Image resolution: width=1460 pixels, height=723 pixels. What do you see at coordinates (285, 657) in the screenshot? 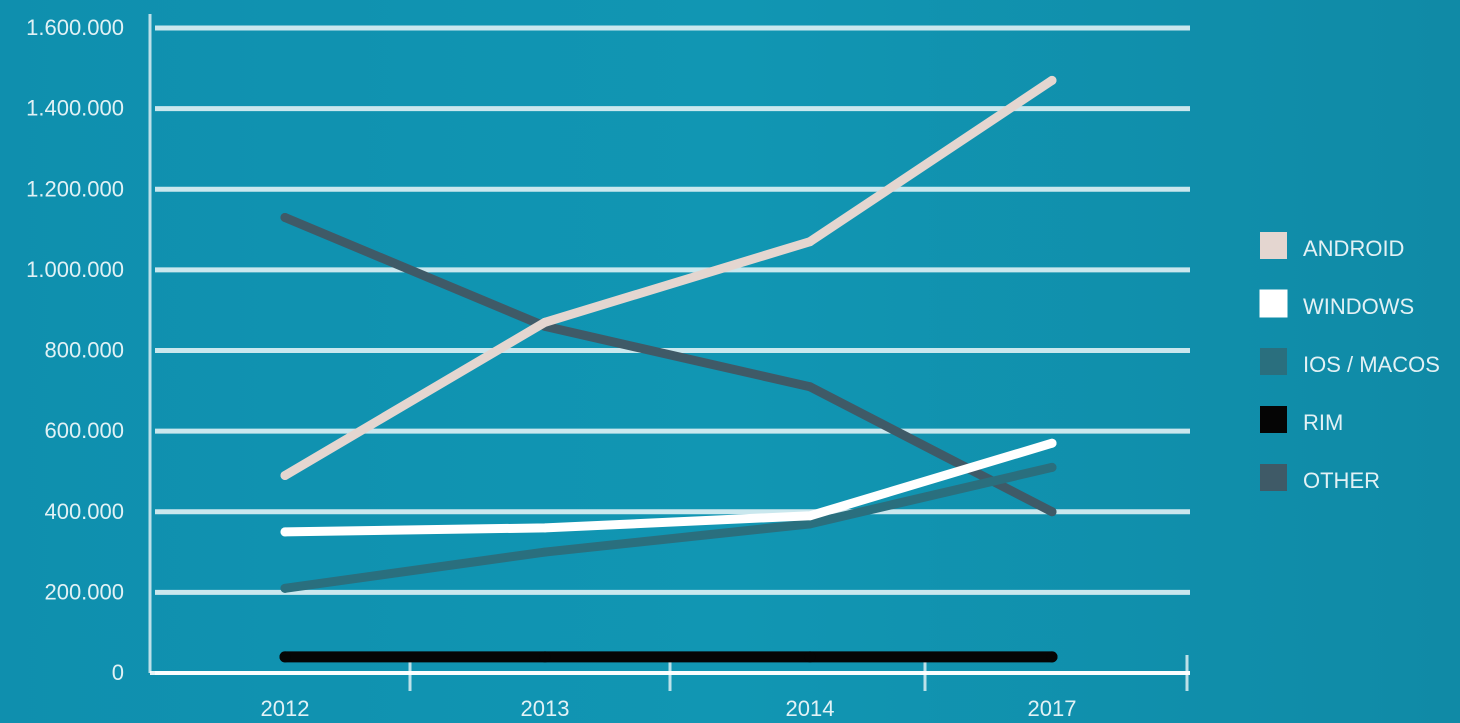
I see `point-rim-2012` at bounding box center [285, 657].